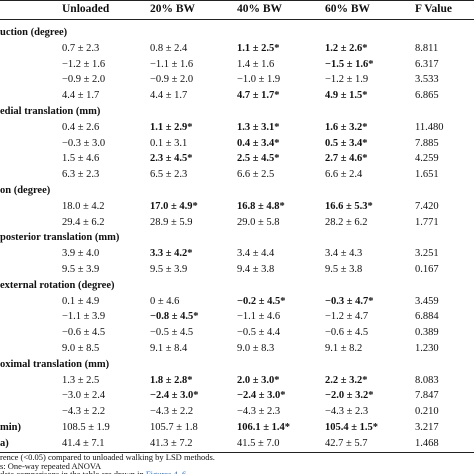 Image resolution: width=474 pixels, height=474 pixels. Describe the element at coordinates (166, 471) in the screenshot. I see `footnote-link: Figures 4–6` at that location.